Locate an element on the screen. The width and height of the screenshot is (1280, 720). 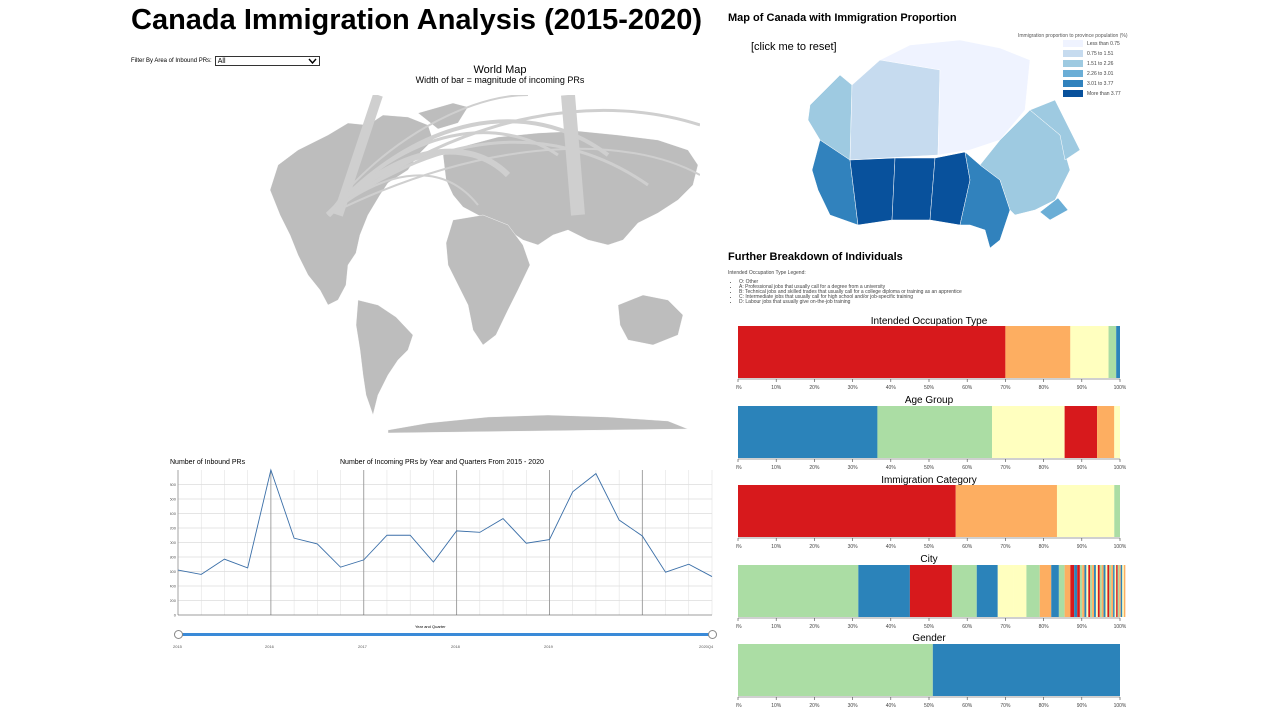
city-stacked-bar: 0% 10% 20% 30% 40% 50% 60% 70% 80% 90% 100% is located at coordinates (931, 600).